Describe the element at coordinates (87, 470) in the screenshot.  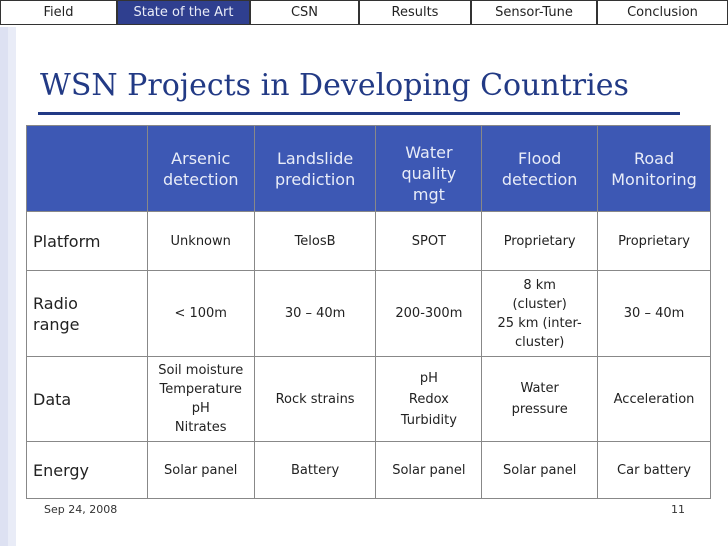
I see `row-label: Energy` at that location.